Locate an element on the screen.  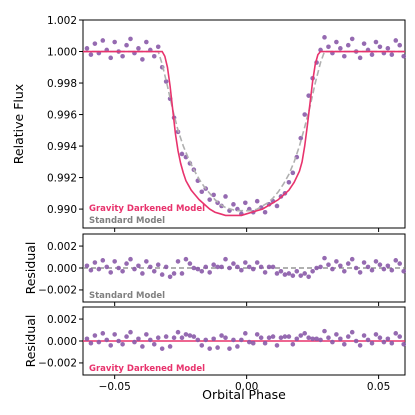
residual-standard-y-axis-label: Residual is located at coordinates (30, 268).